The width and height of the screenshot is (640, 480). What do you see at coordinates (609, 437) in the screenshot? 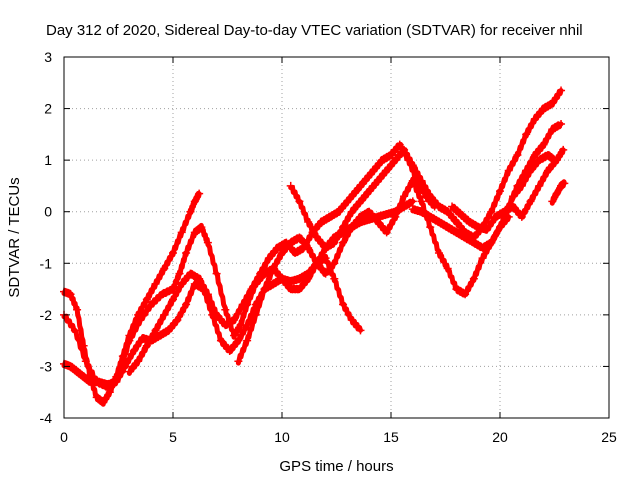
I see `x-tick-label: 25` at bounding box center [609, 437].